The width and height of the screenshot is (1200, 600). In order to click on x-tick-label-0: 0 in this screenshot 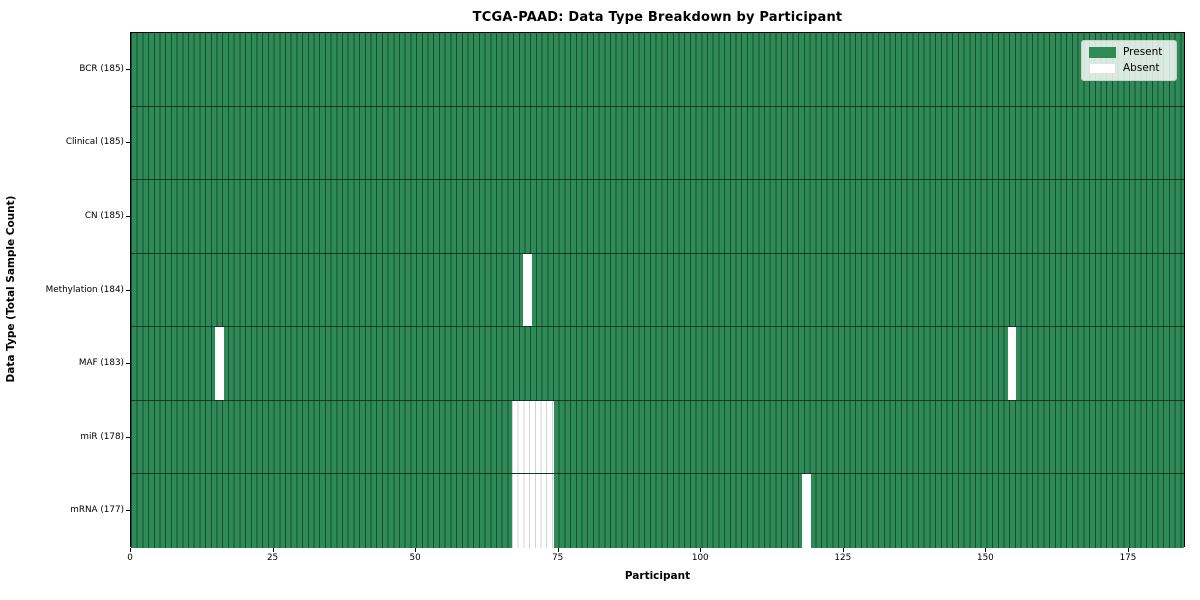, I will do `click(130, 558)`.